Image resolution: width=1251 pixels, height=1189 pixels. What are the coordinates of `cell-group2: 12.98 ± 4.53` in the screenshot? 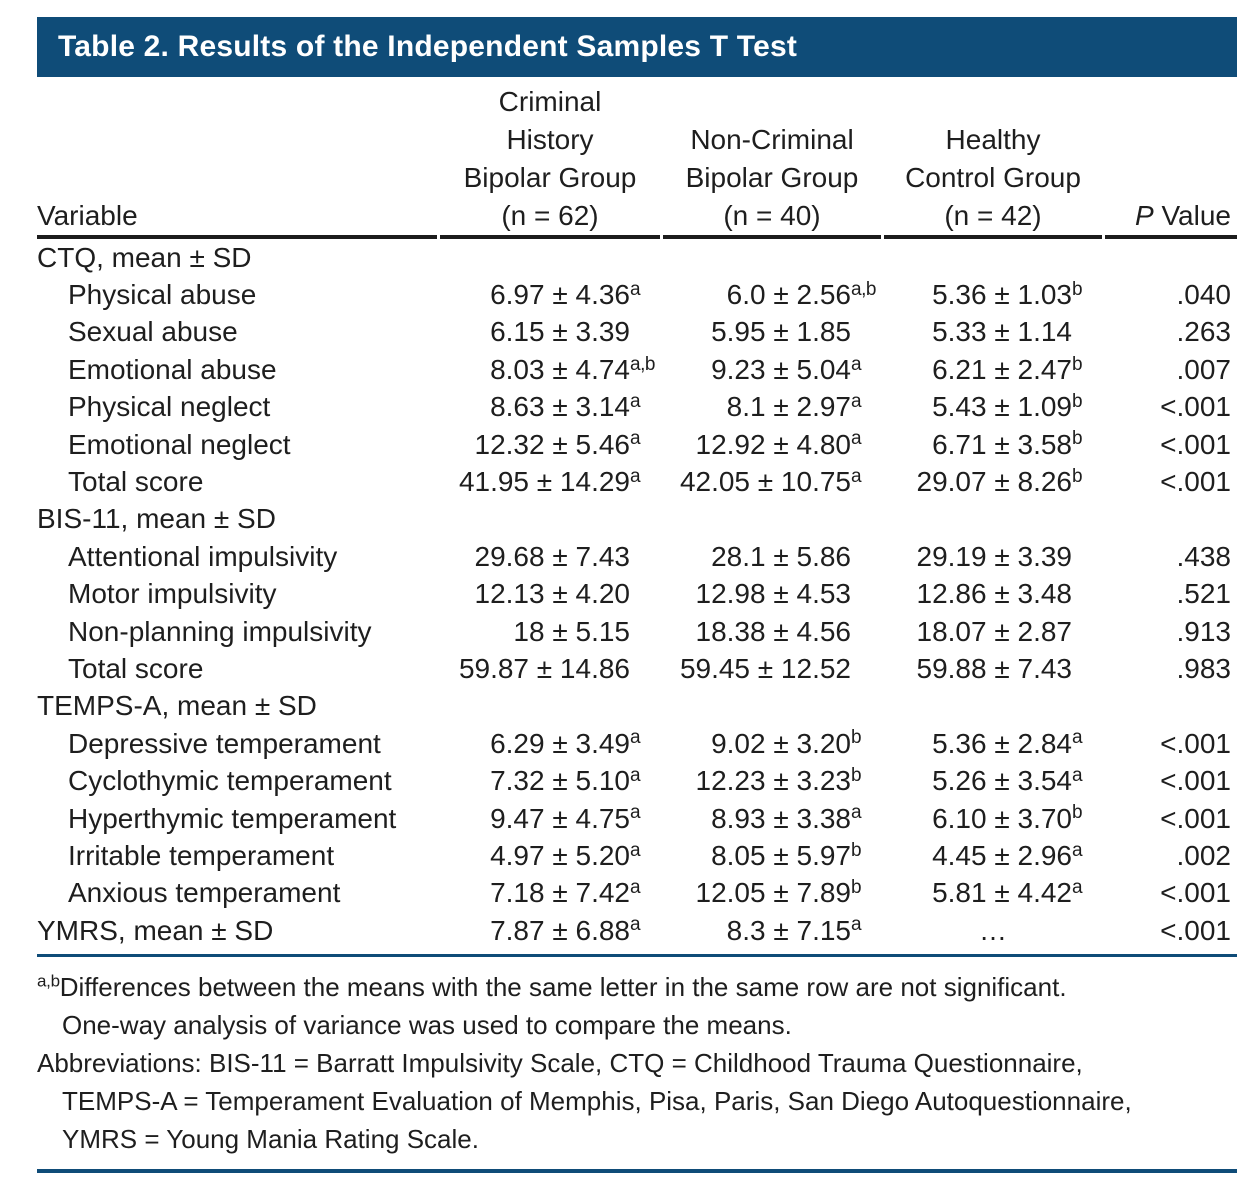 It's located at (772, 594).